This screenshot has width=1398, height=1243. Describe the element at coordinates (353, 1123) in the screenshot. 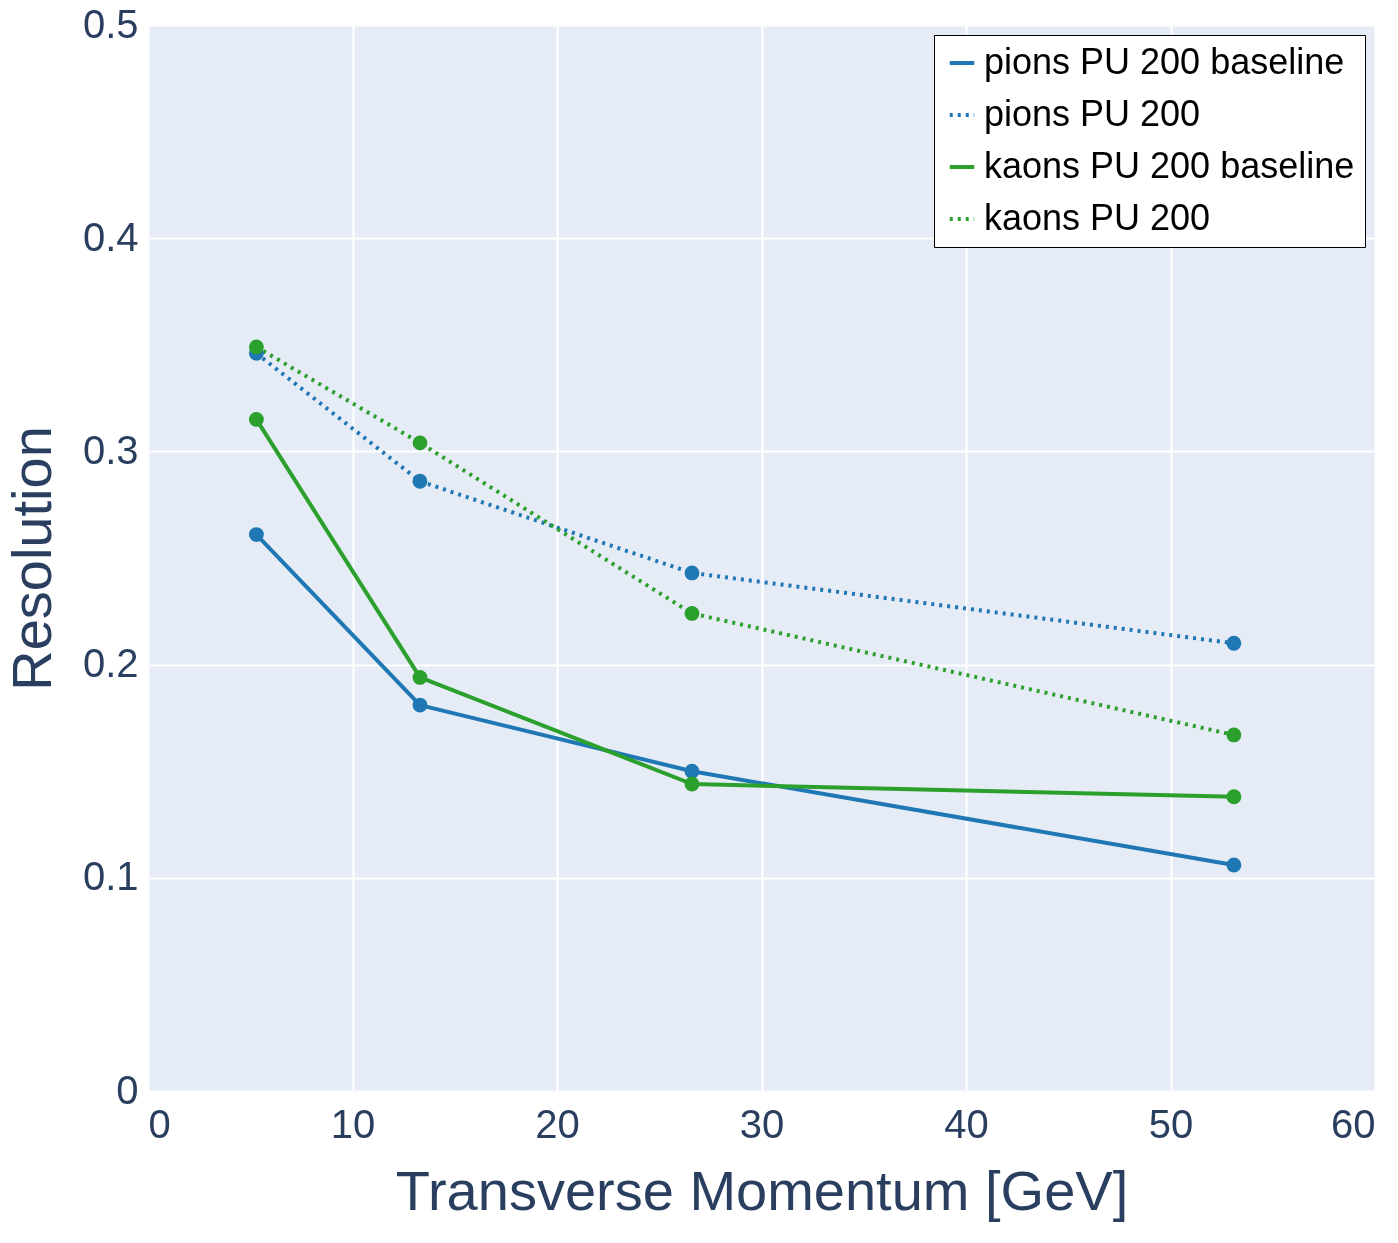

I see `x-tick-label: 10` at that location.